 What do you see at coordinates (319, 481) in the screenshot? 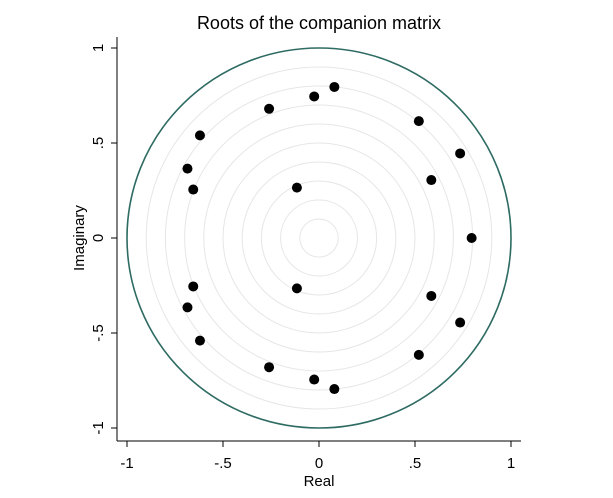
I see `x-axis-label: Real` at bounding box center [319, 481].